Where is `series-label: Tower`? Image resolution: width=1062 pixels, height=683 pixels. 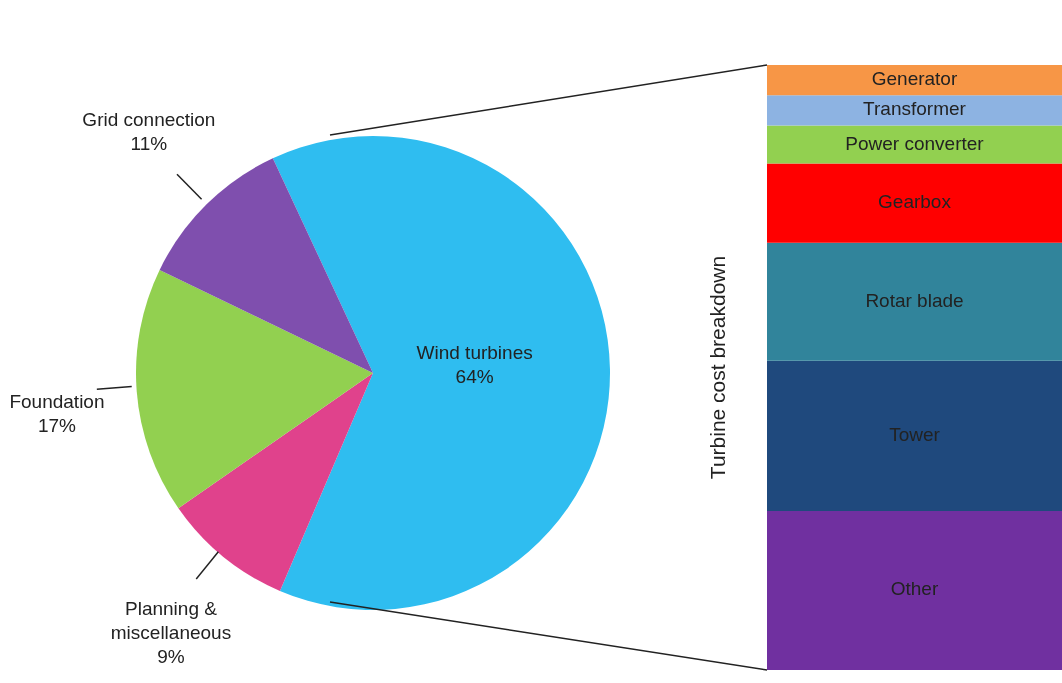 series-label: Tower is located at coordinates (915, 434).